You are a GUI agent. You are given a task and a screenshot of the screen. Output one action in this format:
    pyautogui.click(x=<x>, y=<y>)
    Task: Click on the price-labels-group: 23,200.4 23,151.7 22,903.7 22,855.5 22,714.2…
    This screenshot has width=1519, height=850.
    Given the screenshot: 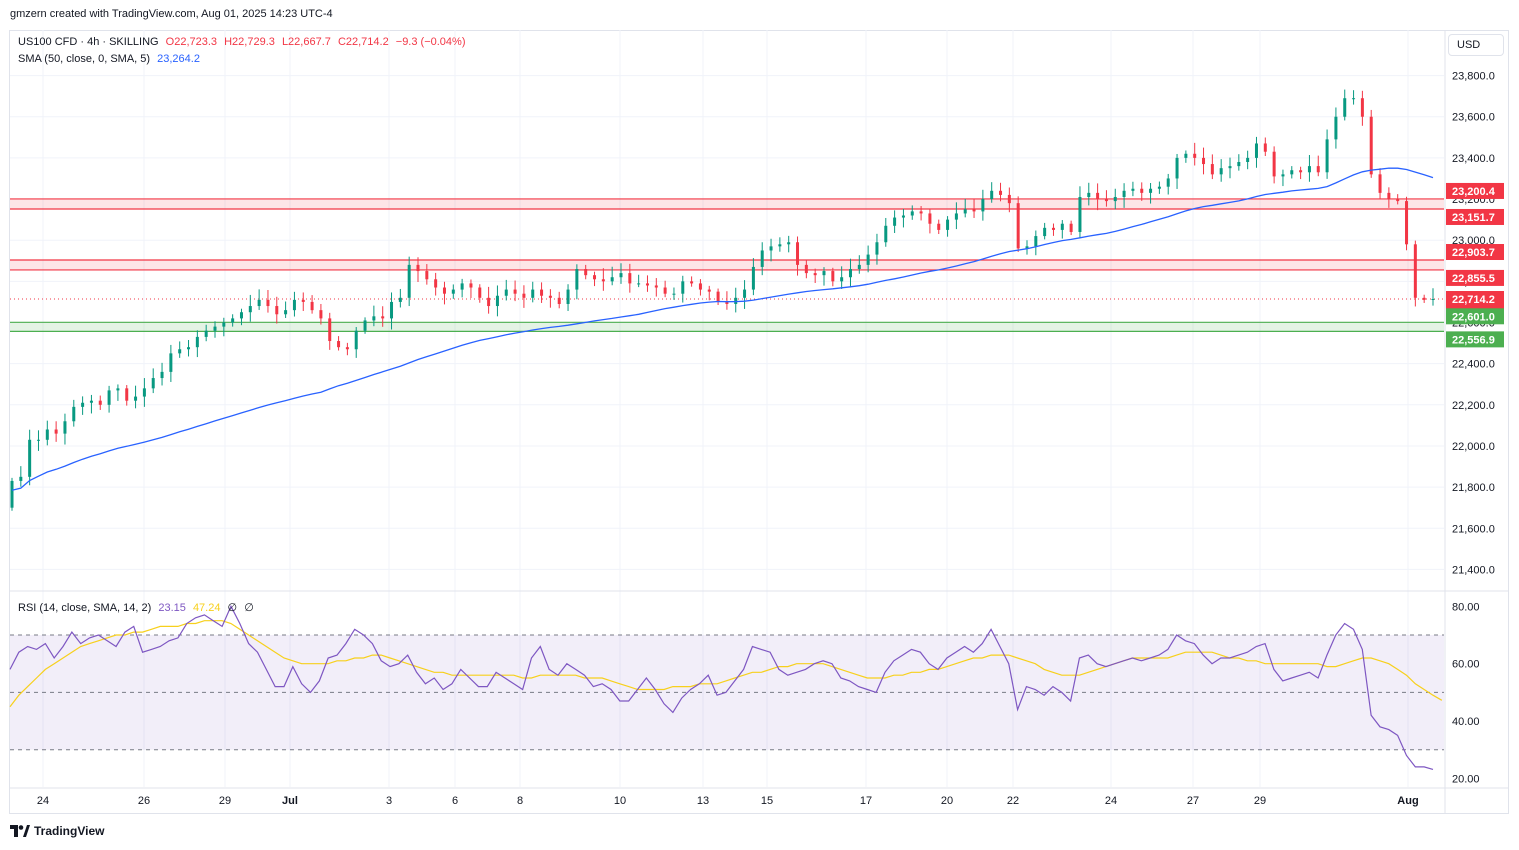 What is the action you would take?
    pyautogui.click(x=1475, y=265)
    